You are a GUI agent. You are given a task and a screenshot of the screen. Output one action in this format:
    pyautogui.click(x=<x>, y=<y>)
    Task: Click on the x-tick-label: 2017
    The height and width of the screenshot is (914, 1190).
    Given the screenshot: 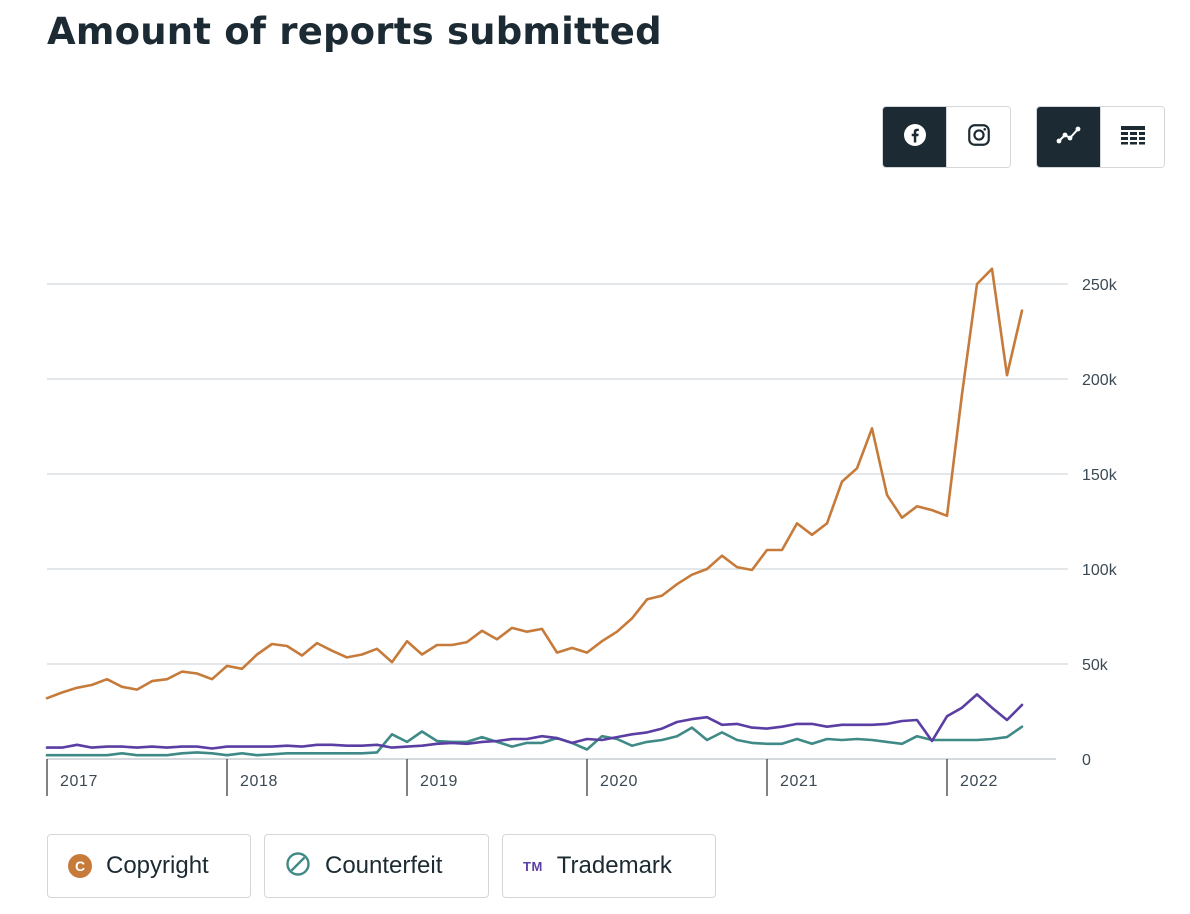 What is the action you would take?
    pyautogui.click(x=79, y=781)
    